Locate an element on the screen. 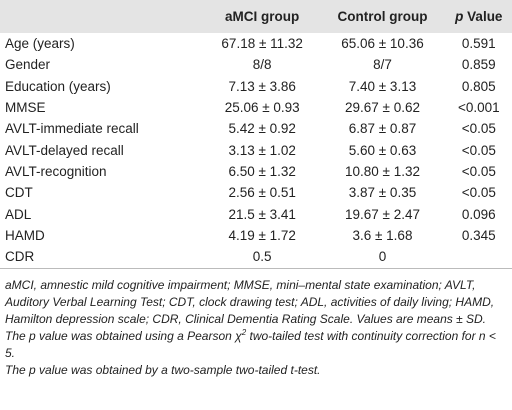 Image resolution: width=512 pixels, height=410 pixels. table-cell: 5.42 ± 0.92 is located at coordinates (262, 129).